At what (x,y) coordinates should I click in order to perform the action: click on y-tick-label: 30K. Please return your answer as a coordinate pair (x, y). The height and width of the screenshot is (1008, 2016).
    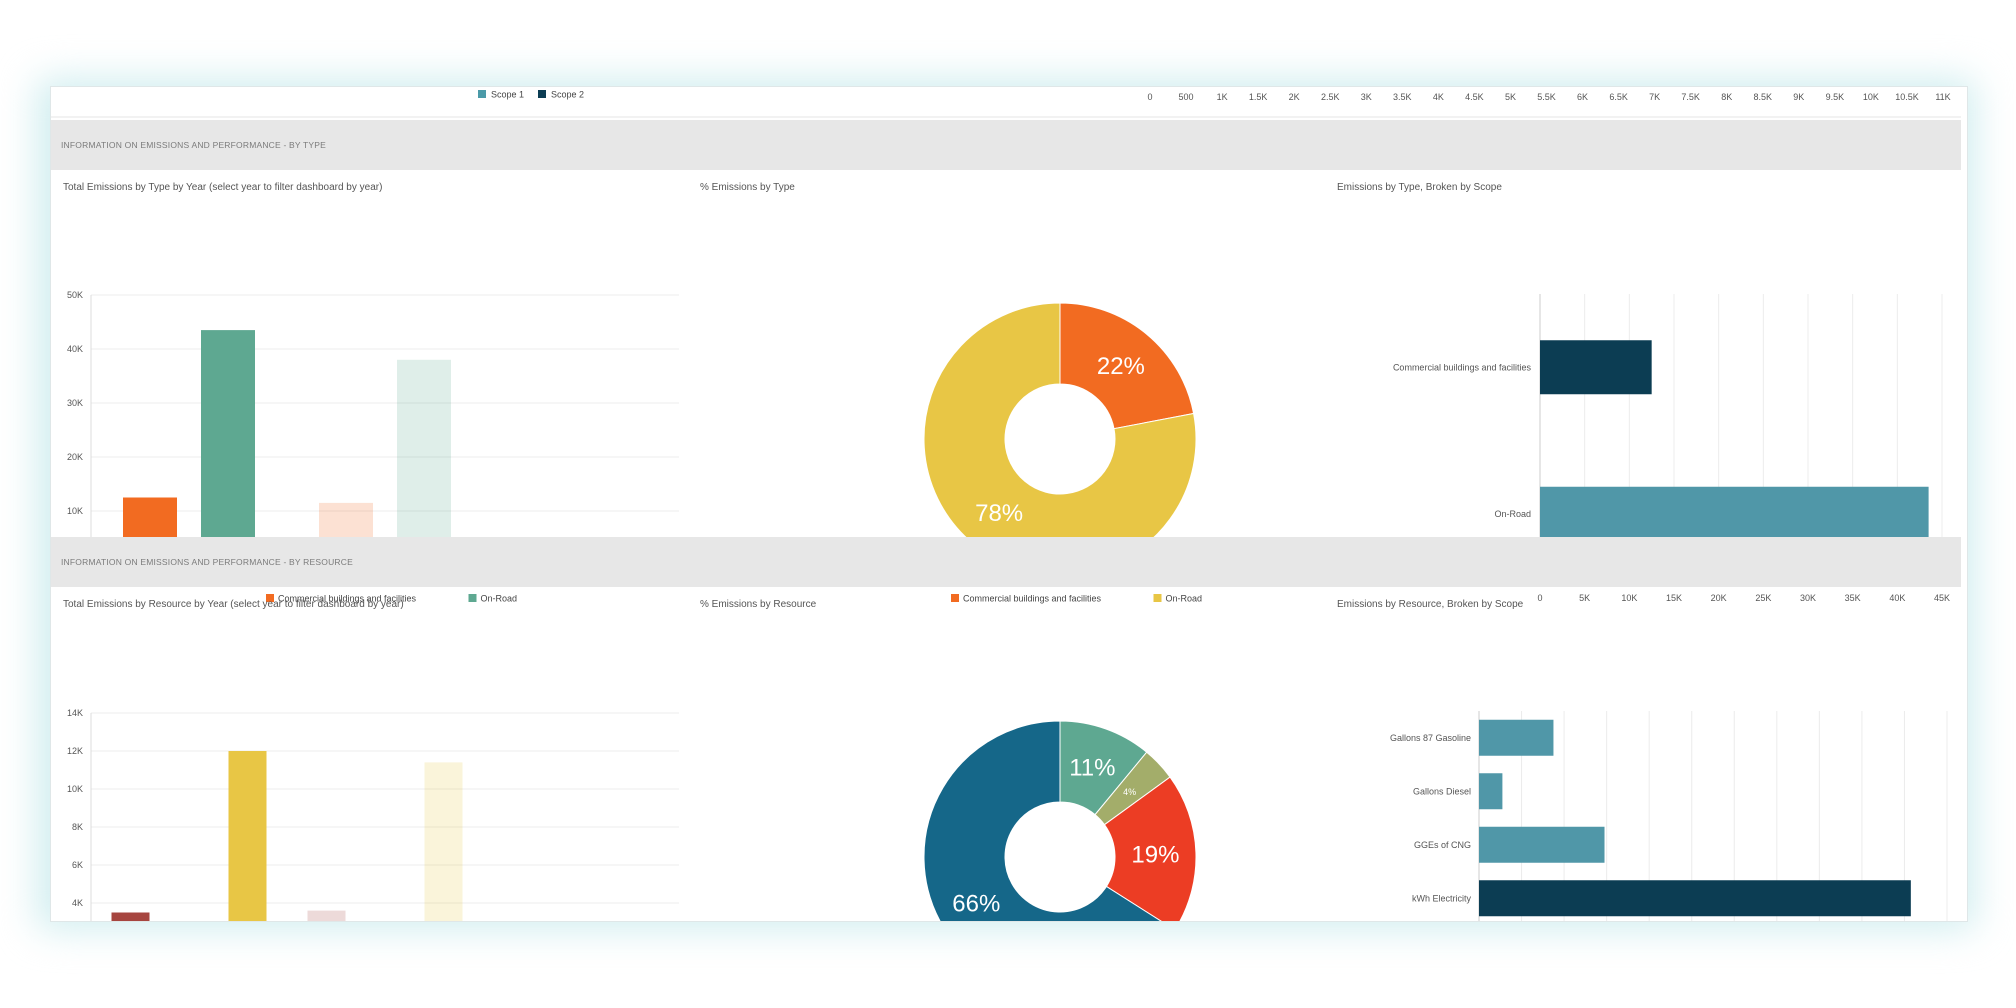
    Looking at the image, I should click on (75, 403).